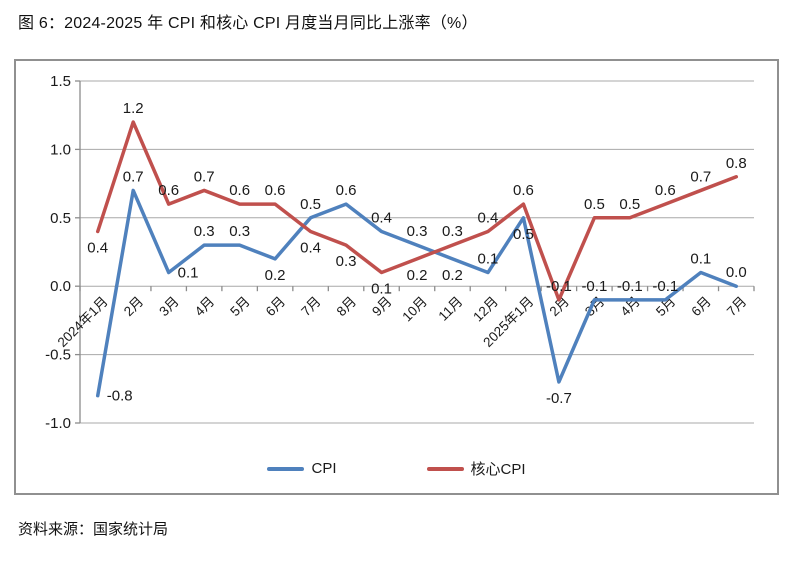 This screenshot has height=561, width=800. What do you see at coordinates (559, 398) in the screenshot?
I see `cpi-data-label: -0.7` at bounding box center [559, 398].